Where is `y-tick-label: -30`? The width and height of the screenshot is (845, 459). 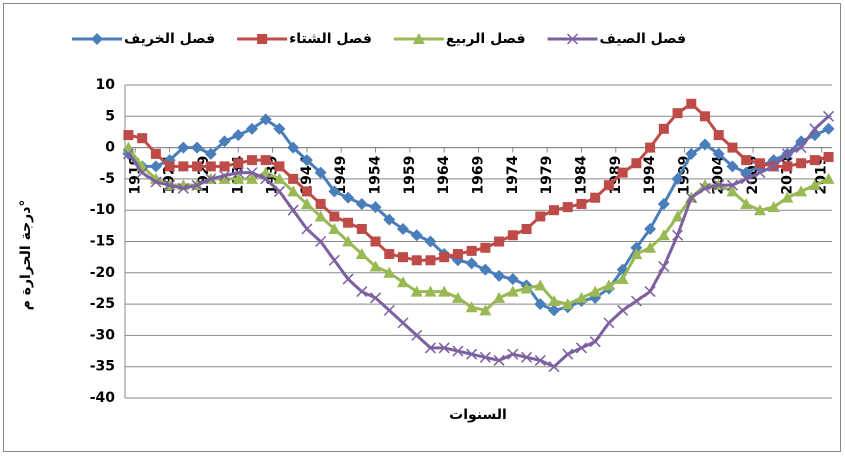 y-tick-label: -30 is located at coordinates (103, 335).